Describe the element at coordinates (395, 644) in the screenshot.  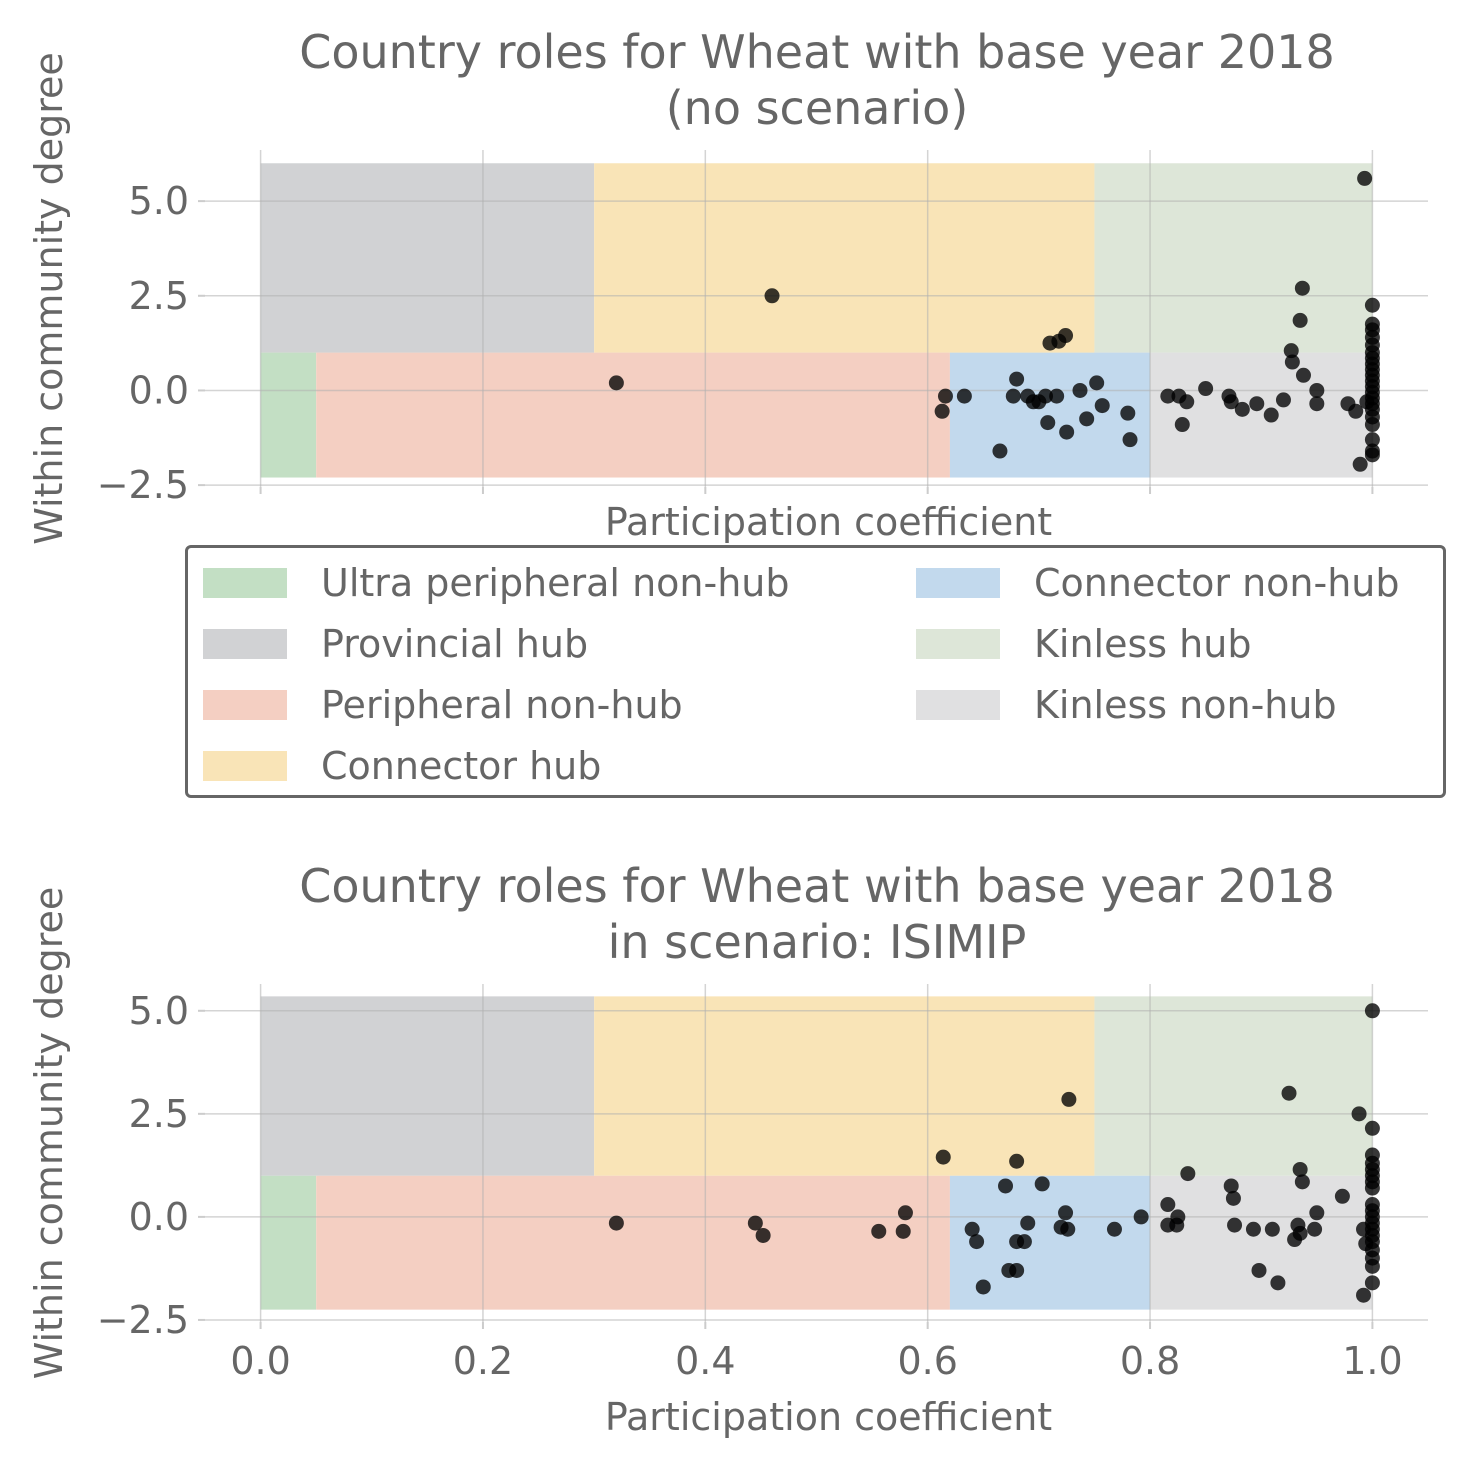
I see `legend-item-provincial-hub: Provincial hub` at that location.